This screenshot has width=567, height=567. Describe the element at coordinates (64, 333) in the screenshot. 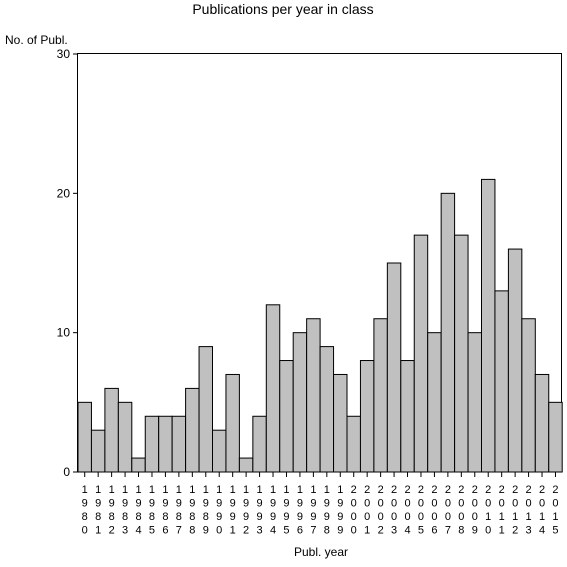

I see `y-tick-label: 10` at that location.